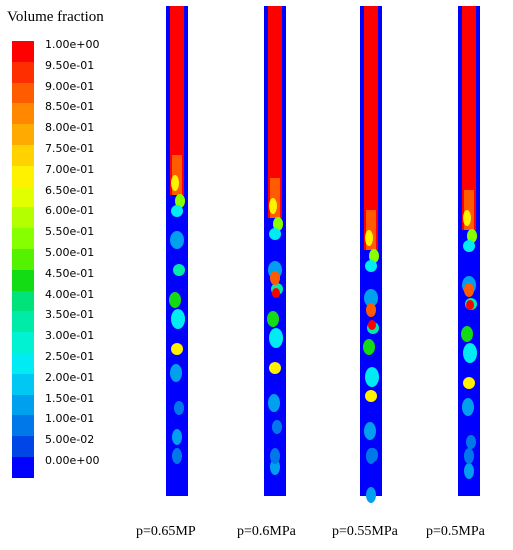  What do you see at coordinates (166, 531) in the screenshot?
I see `tube-caption-1: p=0.65MP` at bounding box center [166, 531].